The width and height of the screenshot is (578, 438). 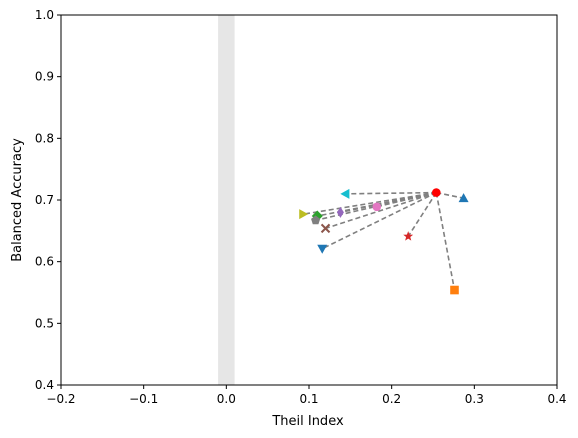 I want to click on y-tick-label: 1.0, so click(x=44, y=15).